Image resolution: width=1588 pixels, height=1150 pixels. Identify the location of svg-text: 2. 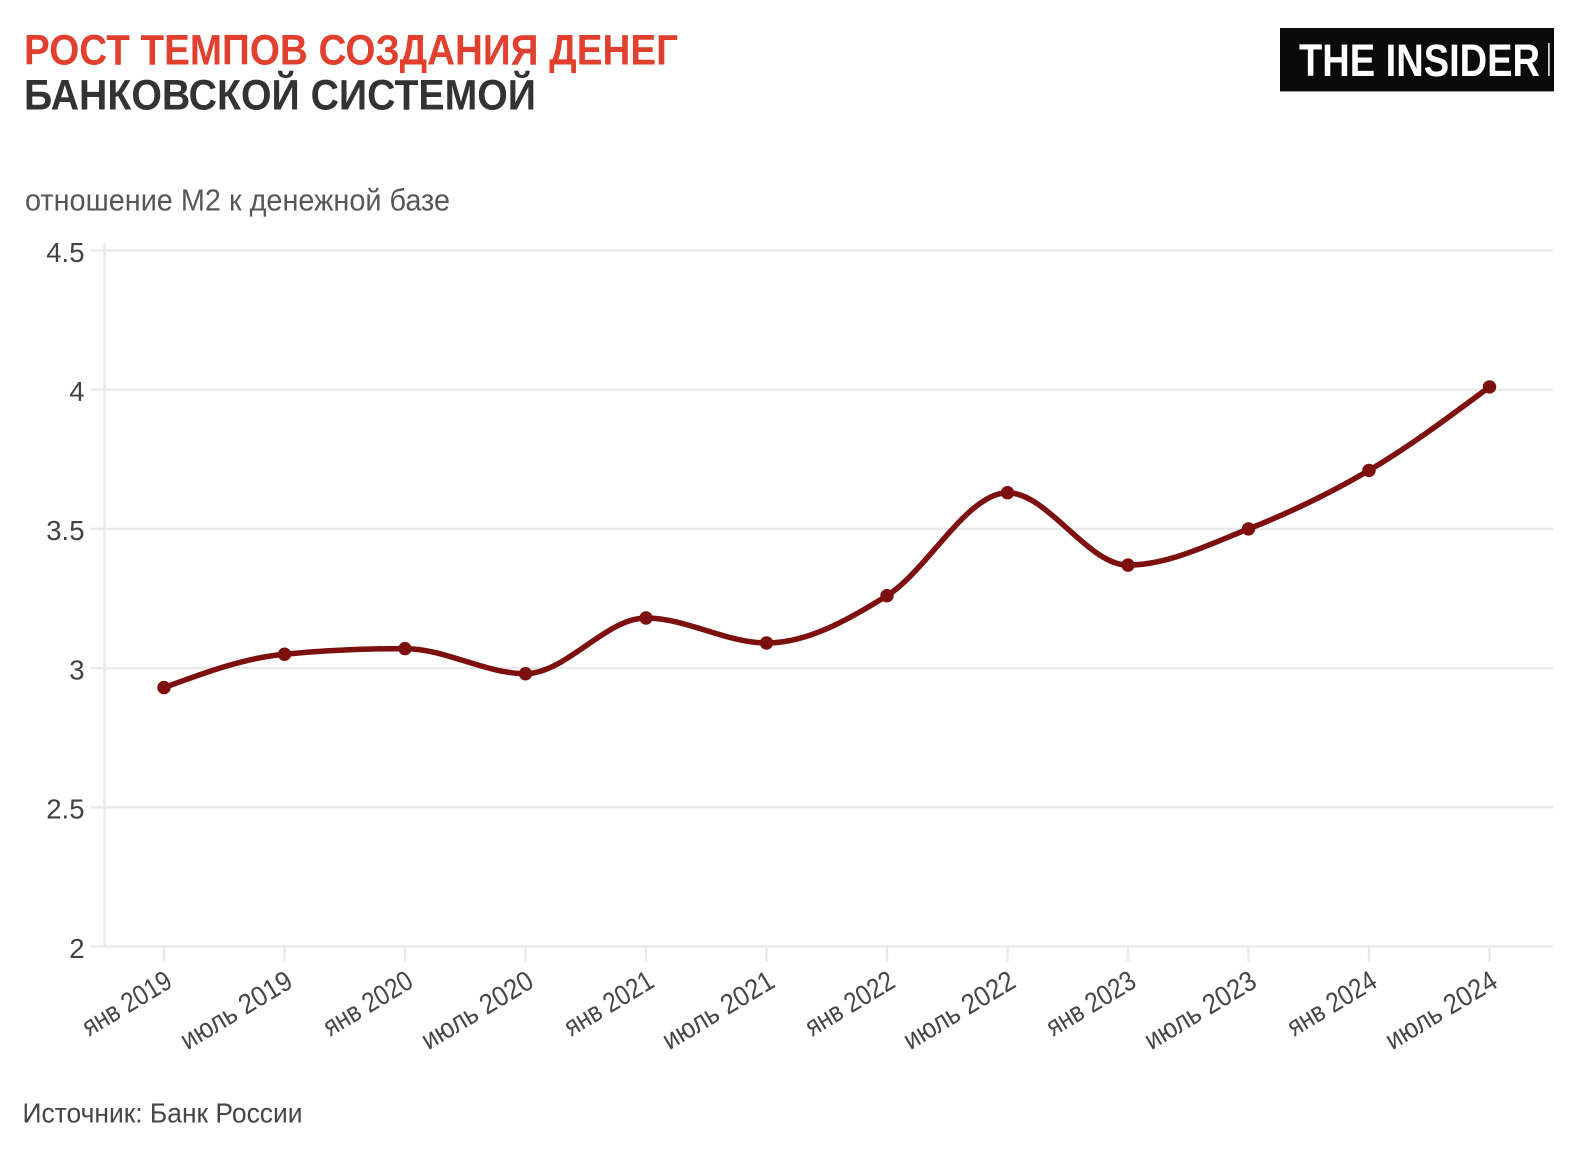
(76, 948).